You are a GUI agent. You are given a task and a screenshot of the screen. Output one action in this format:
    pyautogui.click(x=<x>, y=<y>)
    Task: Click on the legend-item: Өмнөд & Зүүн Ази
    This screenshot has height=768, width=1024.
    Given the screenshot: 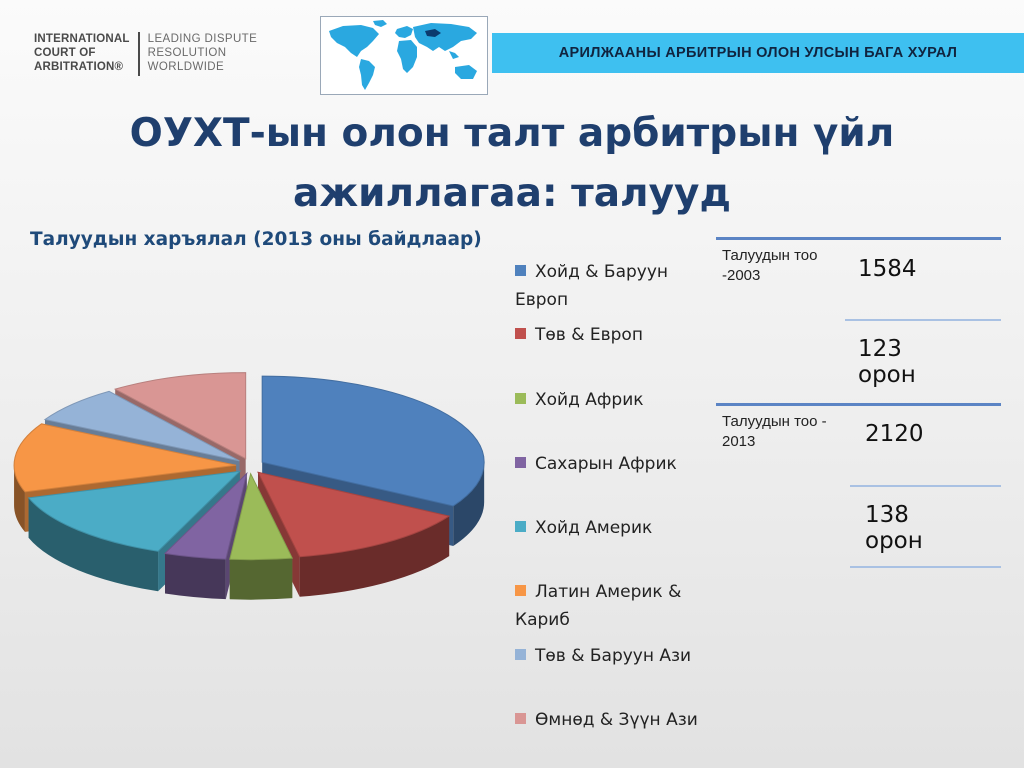 What is the action you would take?
    pyautogui.click(x=620, y=720)
    